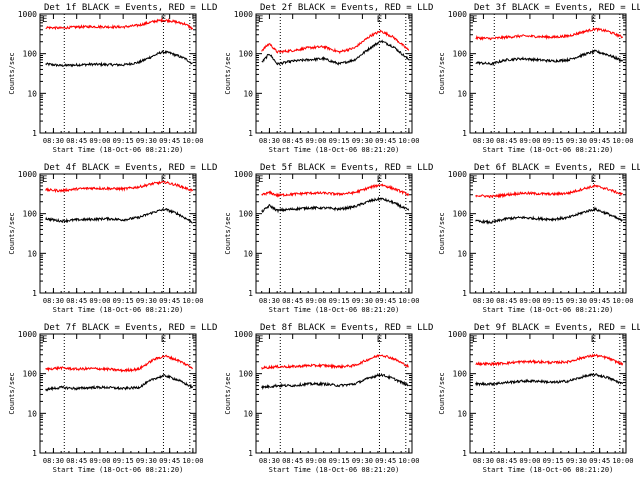 The width and height of the screenshot is (640, 480). I want to click on panel-title: Det 1f BLACK = Events, RED = LLD, so click(130, 8).